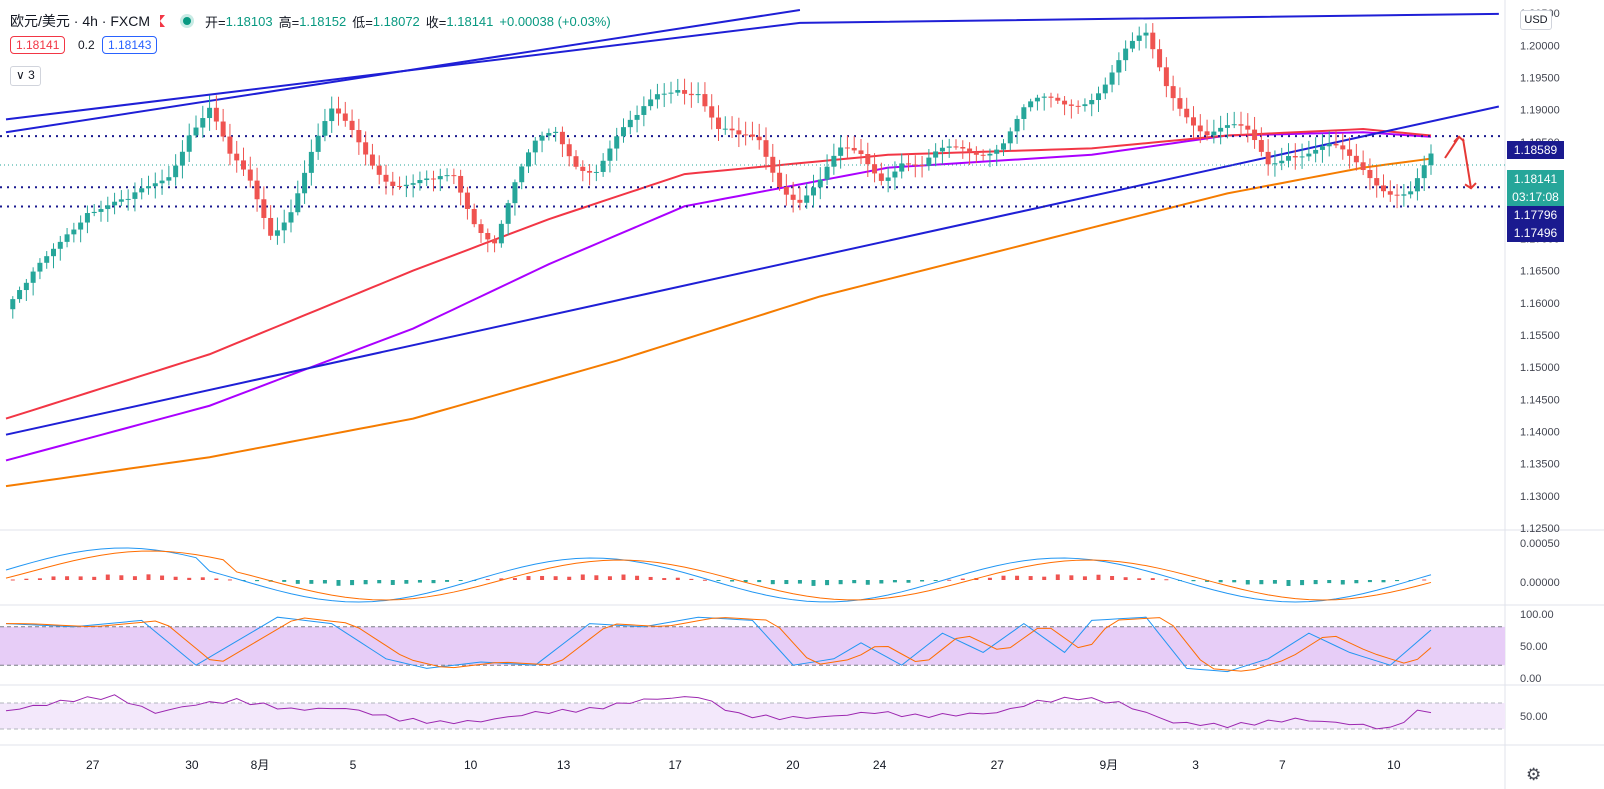 This screenshot has width=1604, height=789. I want to click on time-tick-label: 8月, so click(260, 765).